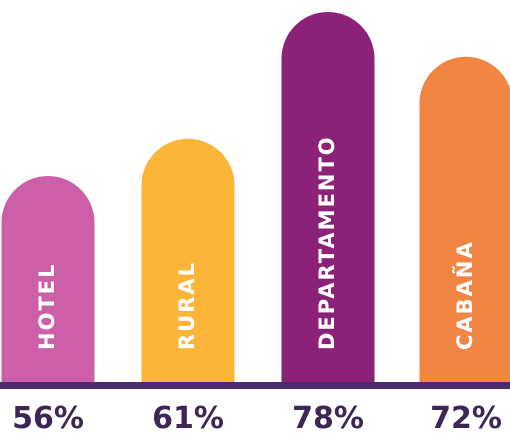 The height and width of the screenshot is (438, 510). Describe the element at coordinates (464, 221) in the screenshot. I see `bar-cabaña` at that location.